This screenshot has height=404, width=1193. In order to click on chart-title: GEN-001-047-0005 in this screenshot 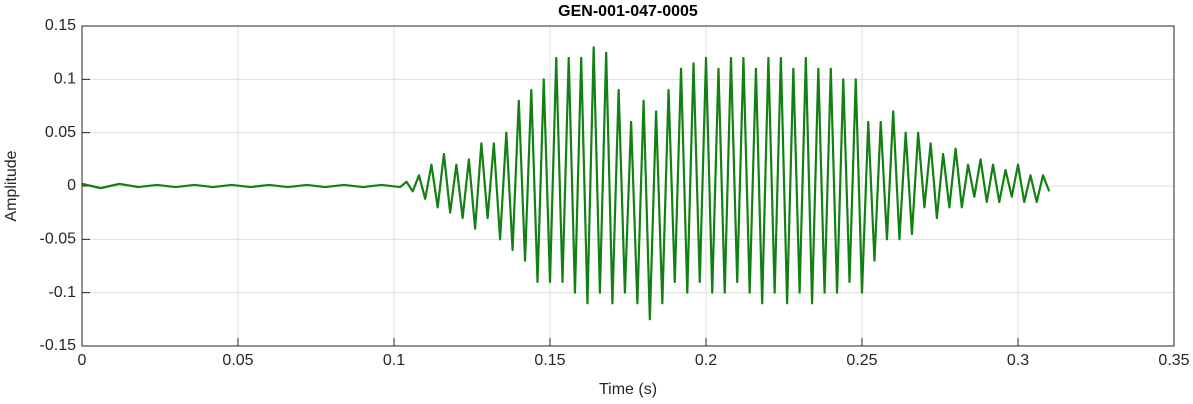, I will do `click(628, 11)`.